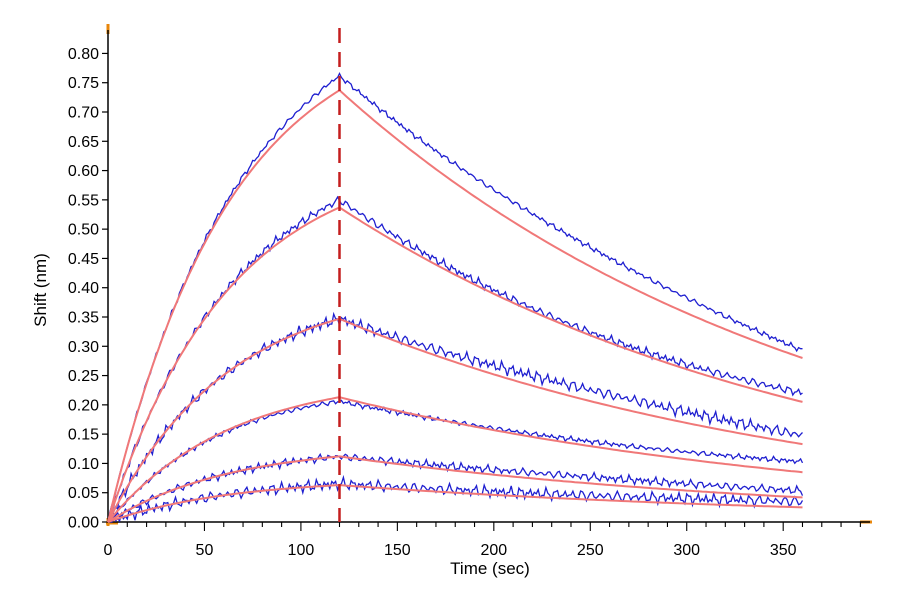 The height and width of the screenshot is (600, 900). What do you see at coordinates (83, 54) in the screenshot?
I see `y-tick-label: 0.80` at bounding box center [83, 54].